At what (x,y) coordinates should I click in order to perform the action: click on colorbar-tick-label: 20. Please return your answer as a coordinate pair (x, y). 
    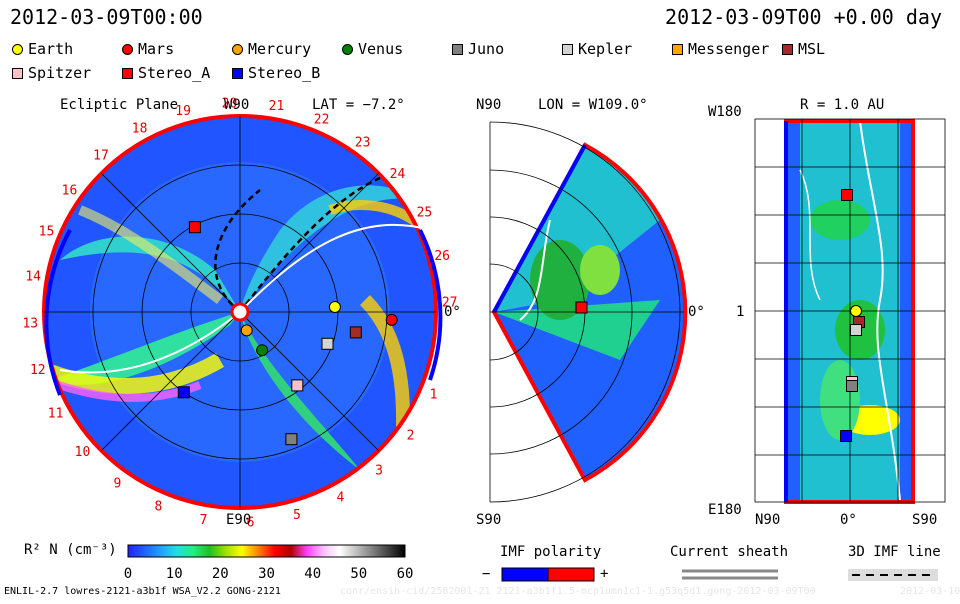
    Looking at the image, I should click on (220, 574).